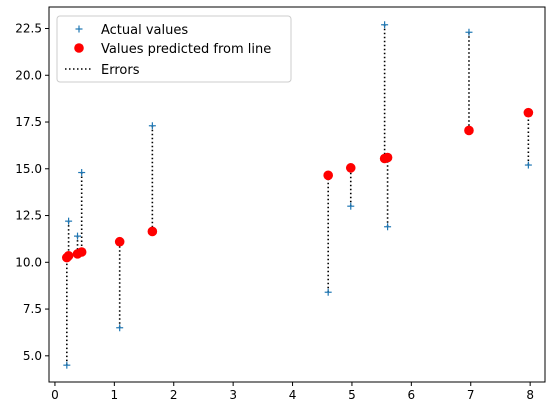 The image size is (556, 417). I want to click on legend-entry-predicted: Values predicted from line, so click(172, 49).